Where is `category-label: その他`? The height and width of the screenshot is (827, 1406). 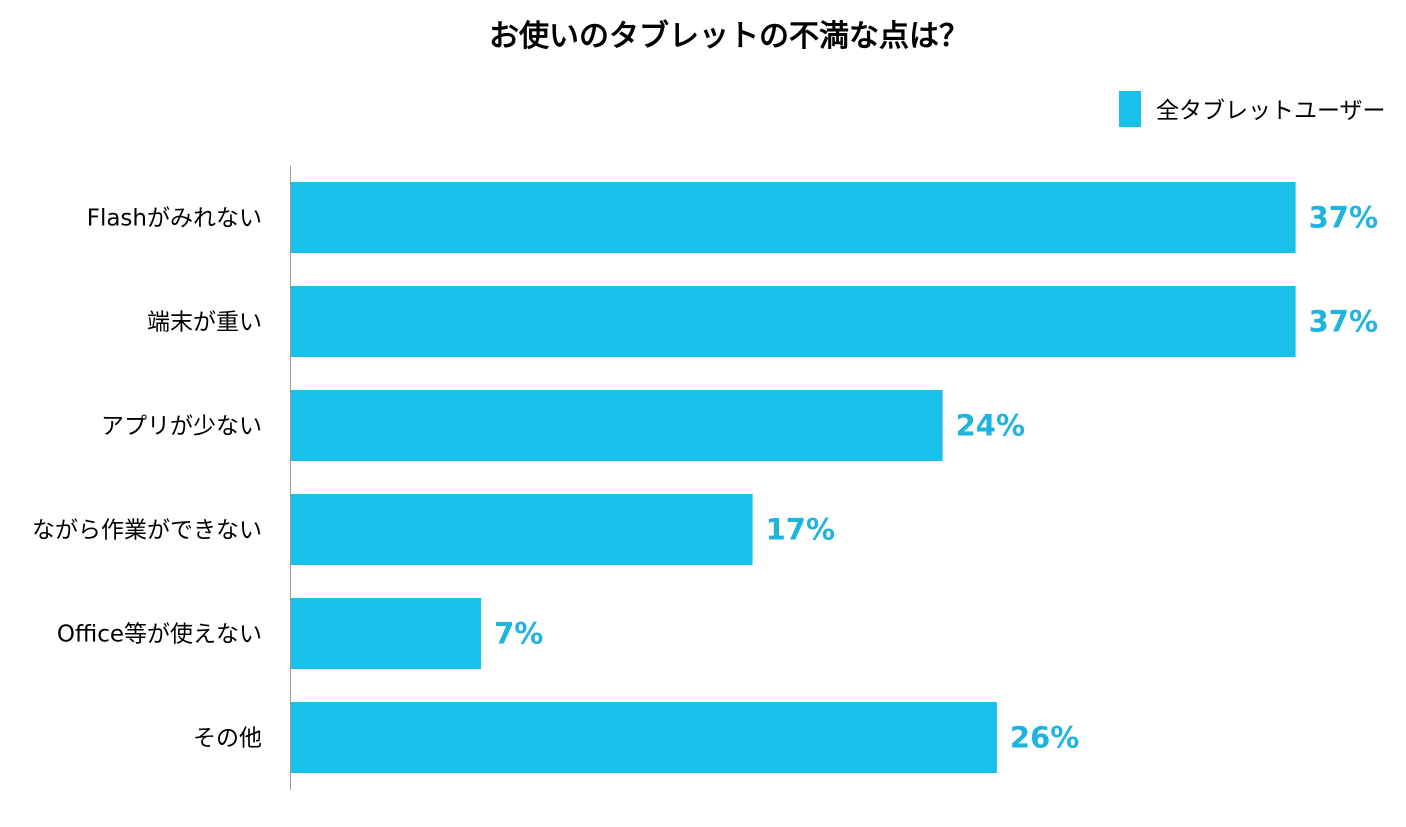 category-label: その他 is located at coordinates (227, 739).